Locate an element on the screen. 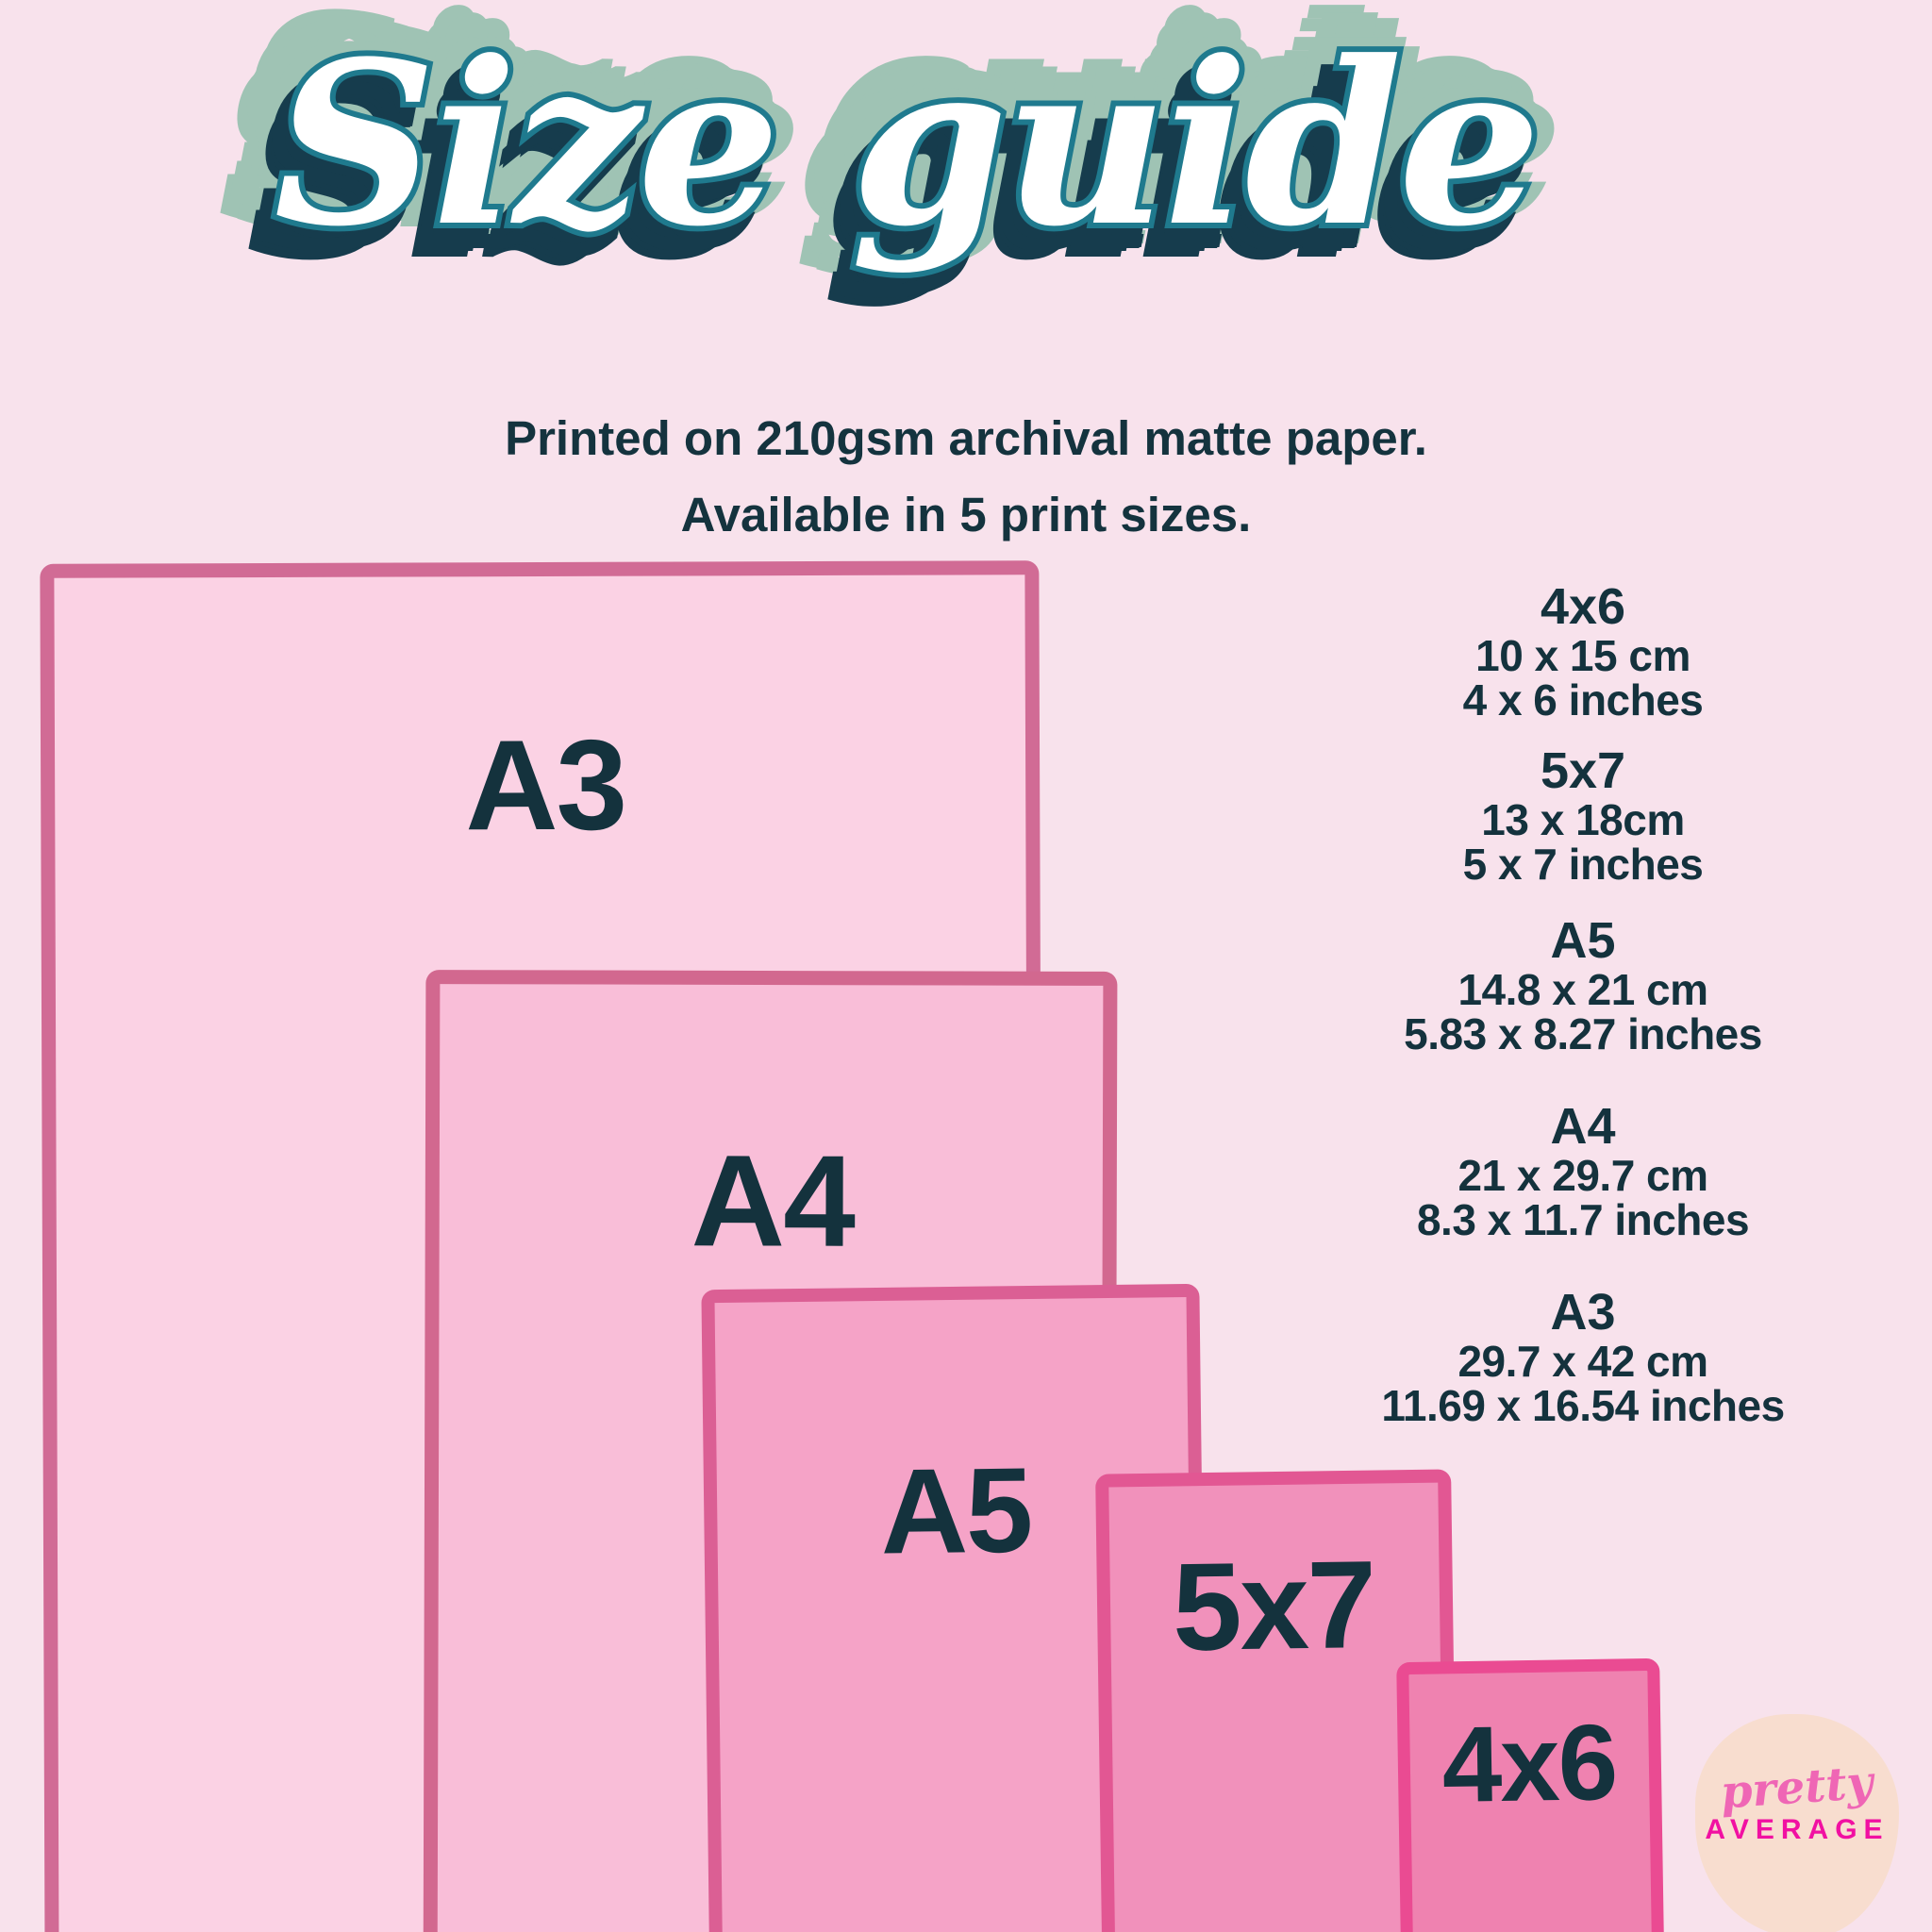 This screenshot has height=1932, width=1932. size-entry-heading: A4 is located at coordinates (1583, 1126).